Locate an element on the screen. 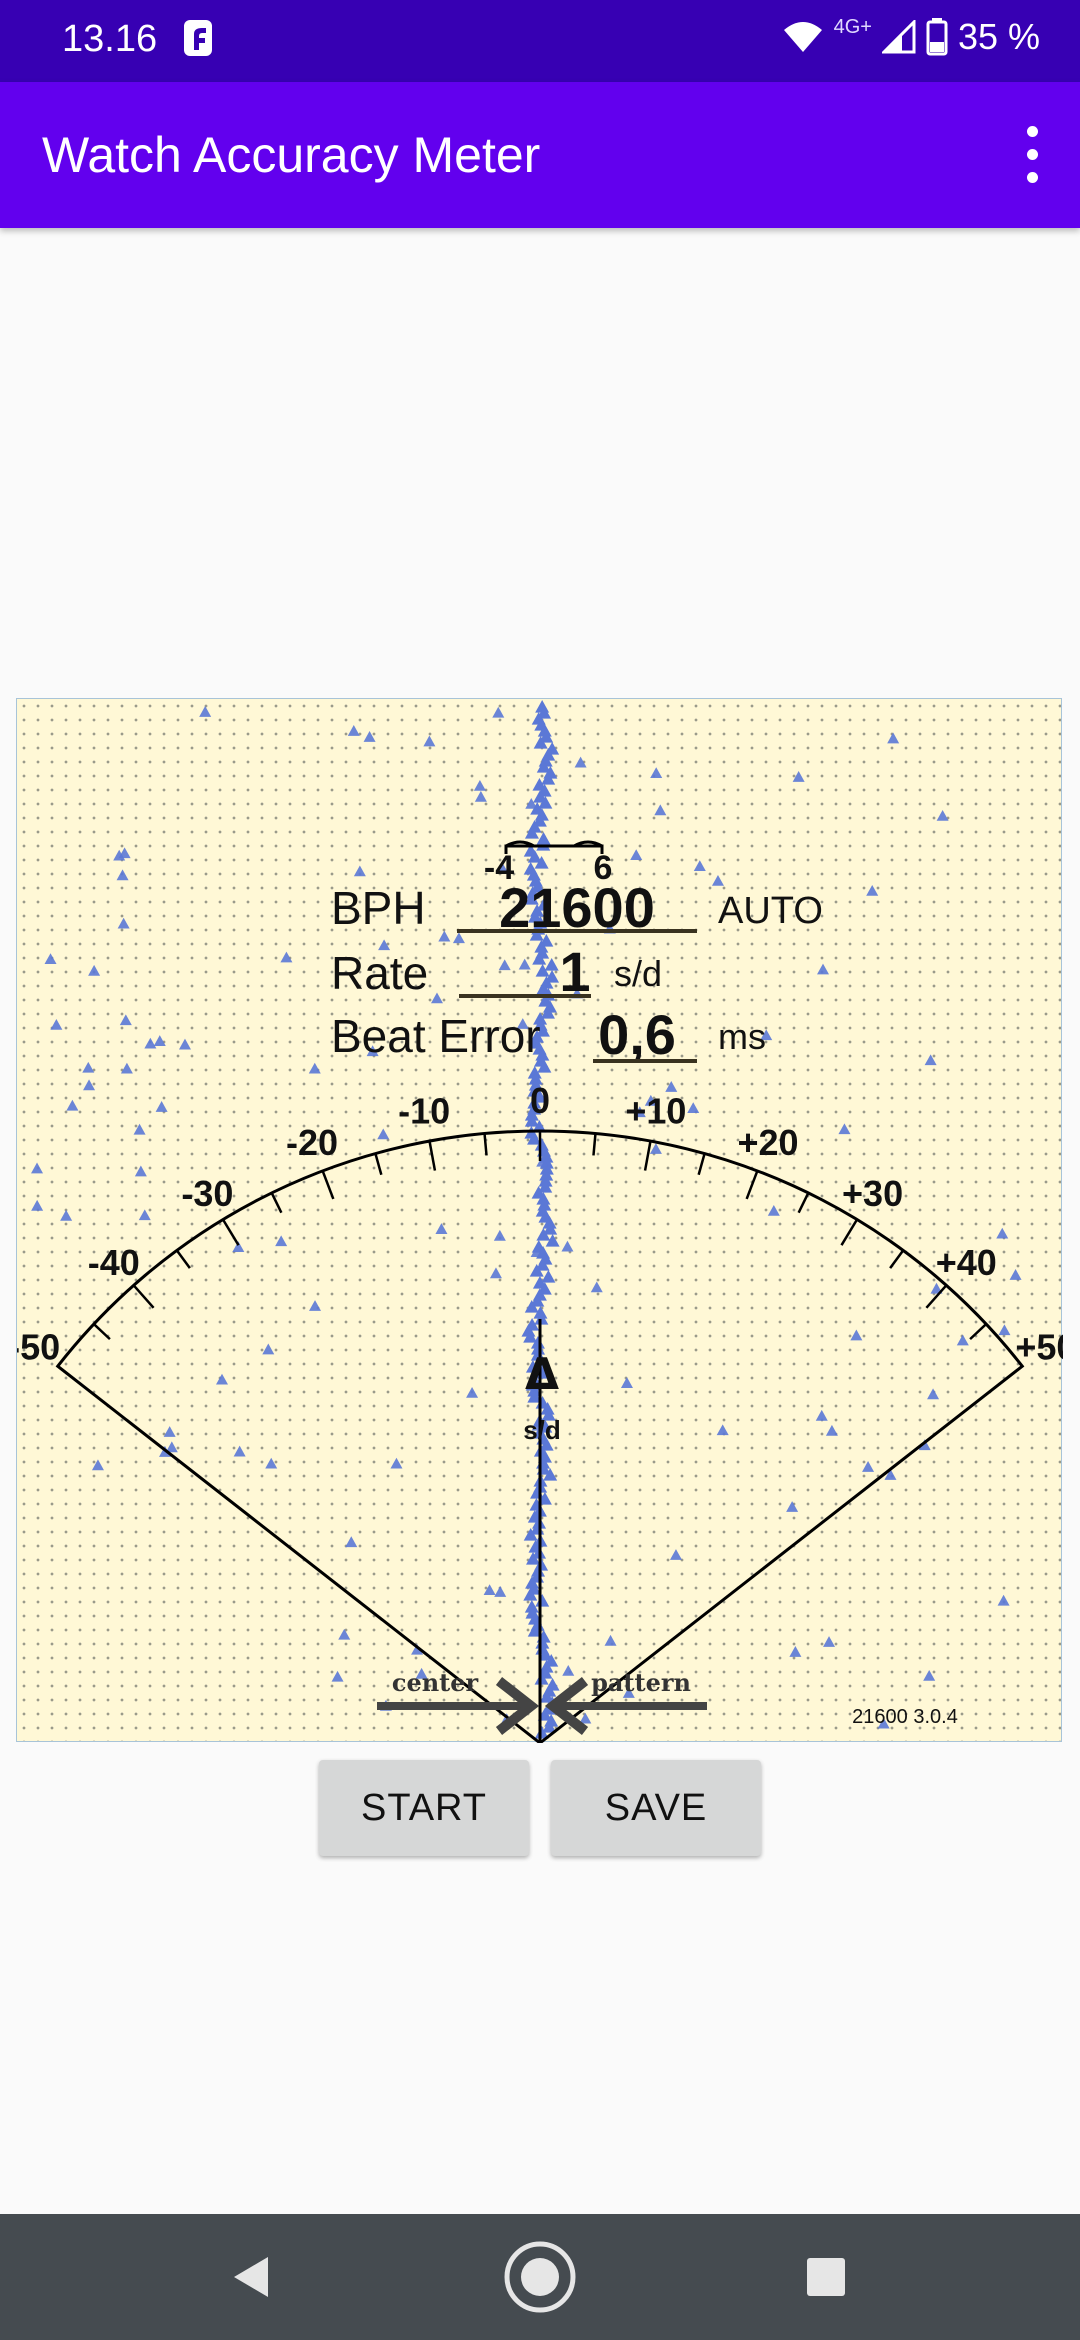 The width and height of the screenshot is (1080, 2340). wifi-icon is located at coordinates (802, 37).